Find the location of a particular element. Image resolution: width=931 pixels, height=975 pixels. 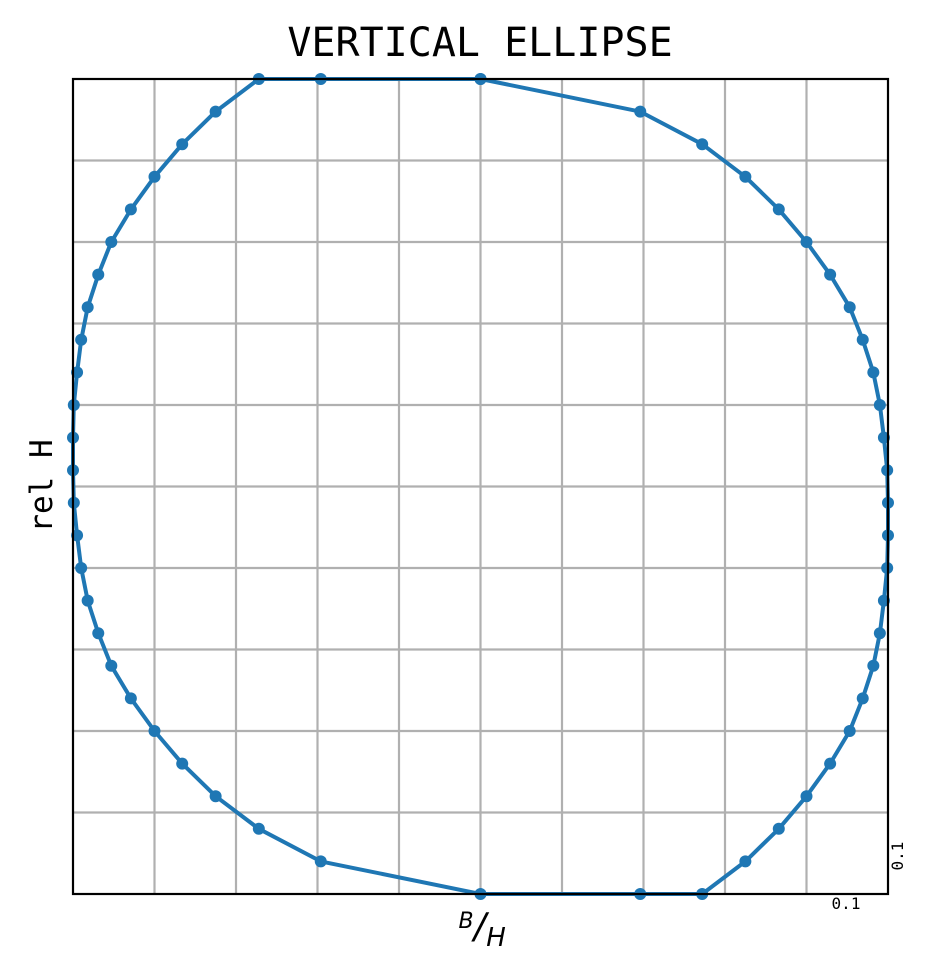

x-axis-label-slash: / is located at coordinates (480, 926).